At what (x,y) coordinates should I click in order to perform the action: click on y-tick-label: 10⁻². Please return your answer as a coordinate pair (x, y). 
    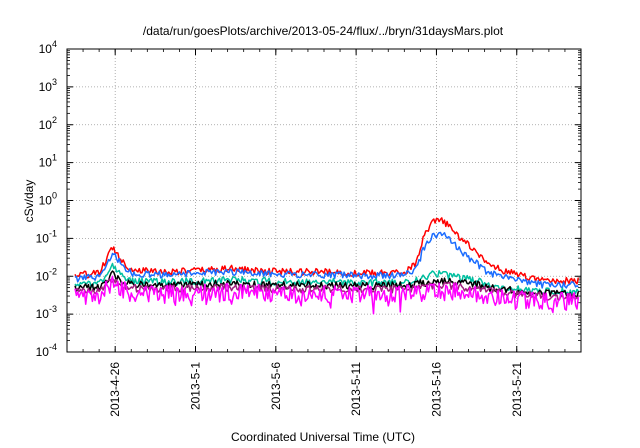
    Looking at the image, I should click on (46, 274).